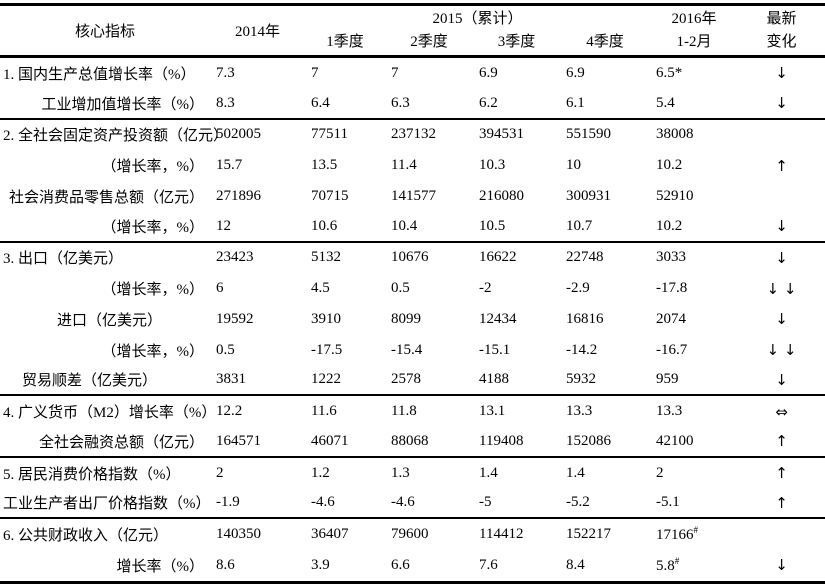  I want to click on value-cell: 12434, so click(498, 318).